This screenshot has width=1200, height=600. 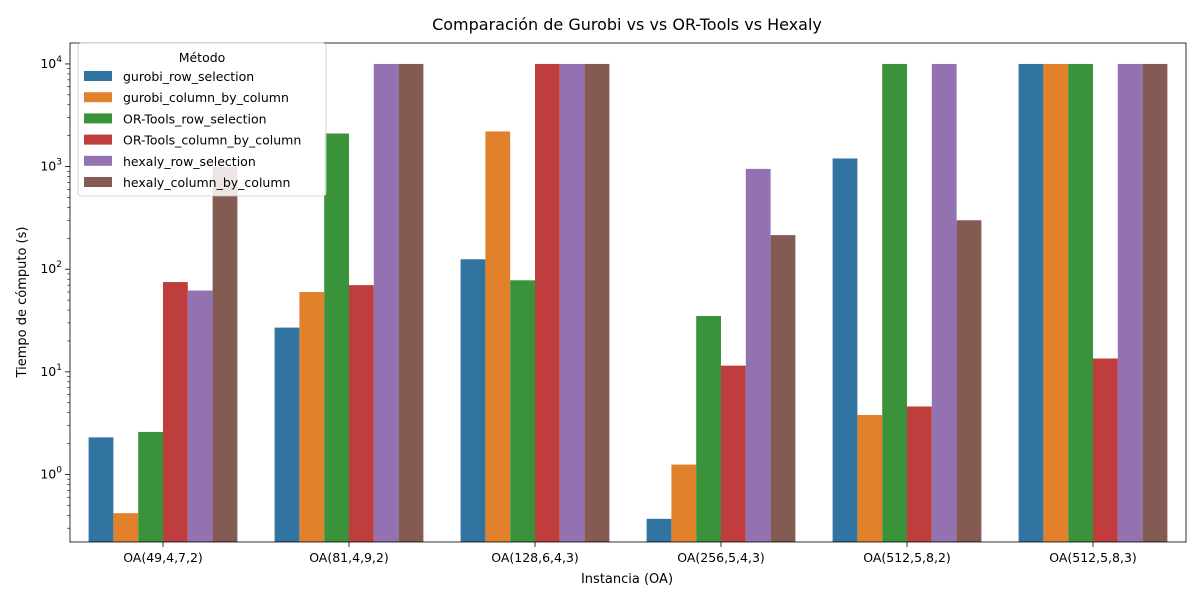 I want to click on legend-title: Método, so click(x=202, y=57).